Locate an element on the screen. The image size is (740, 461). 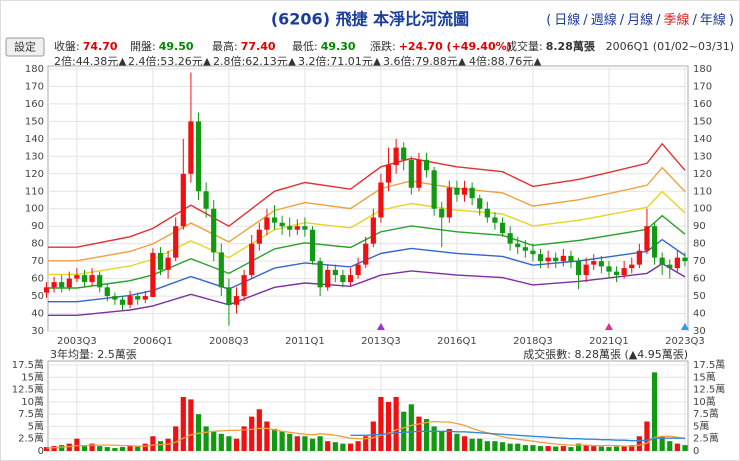
period-link: 週線 is located at coordinates (604, 20).